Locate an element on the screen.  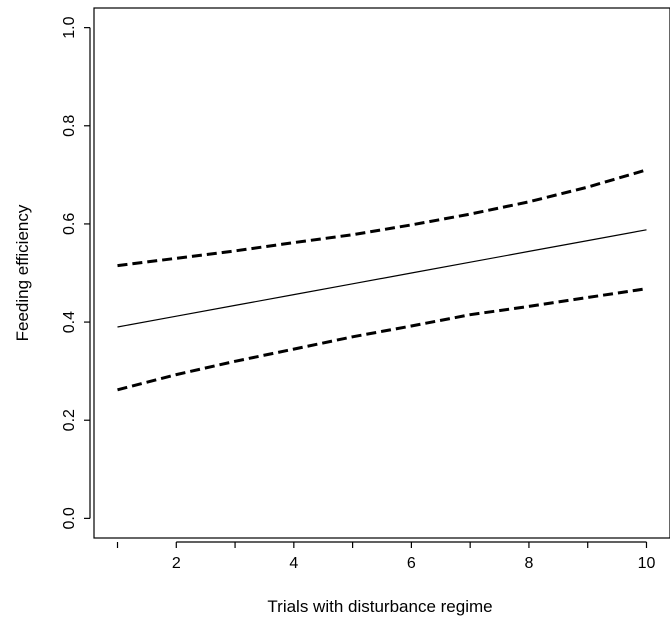
series-line-fit is located at coordinates (382, 278).